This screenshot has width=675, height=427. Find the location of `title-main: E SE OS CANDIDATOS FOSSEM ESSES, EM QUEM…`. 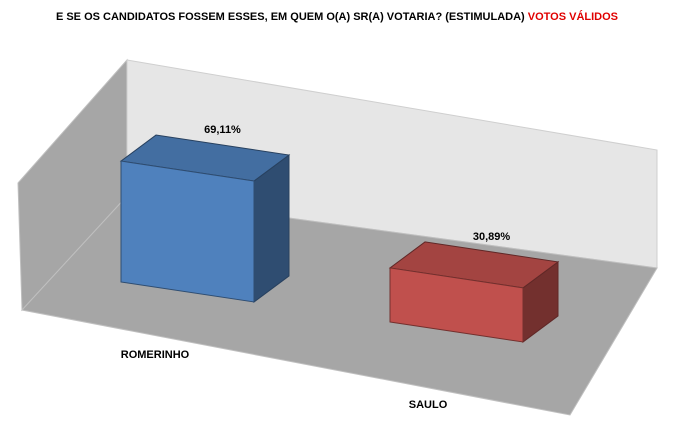

title-main: E SE OS CANDIDATOS FOSSEM ESSES, EM QUEM… is located at coordinates (290, 17).